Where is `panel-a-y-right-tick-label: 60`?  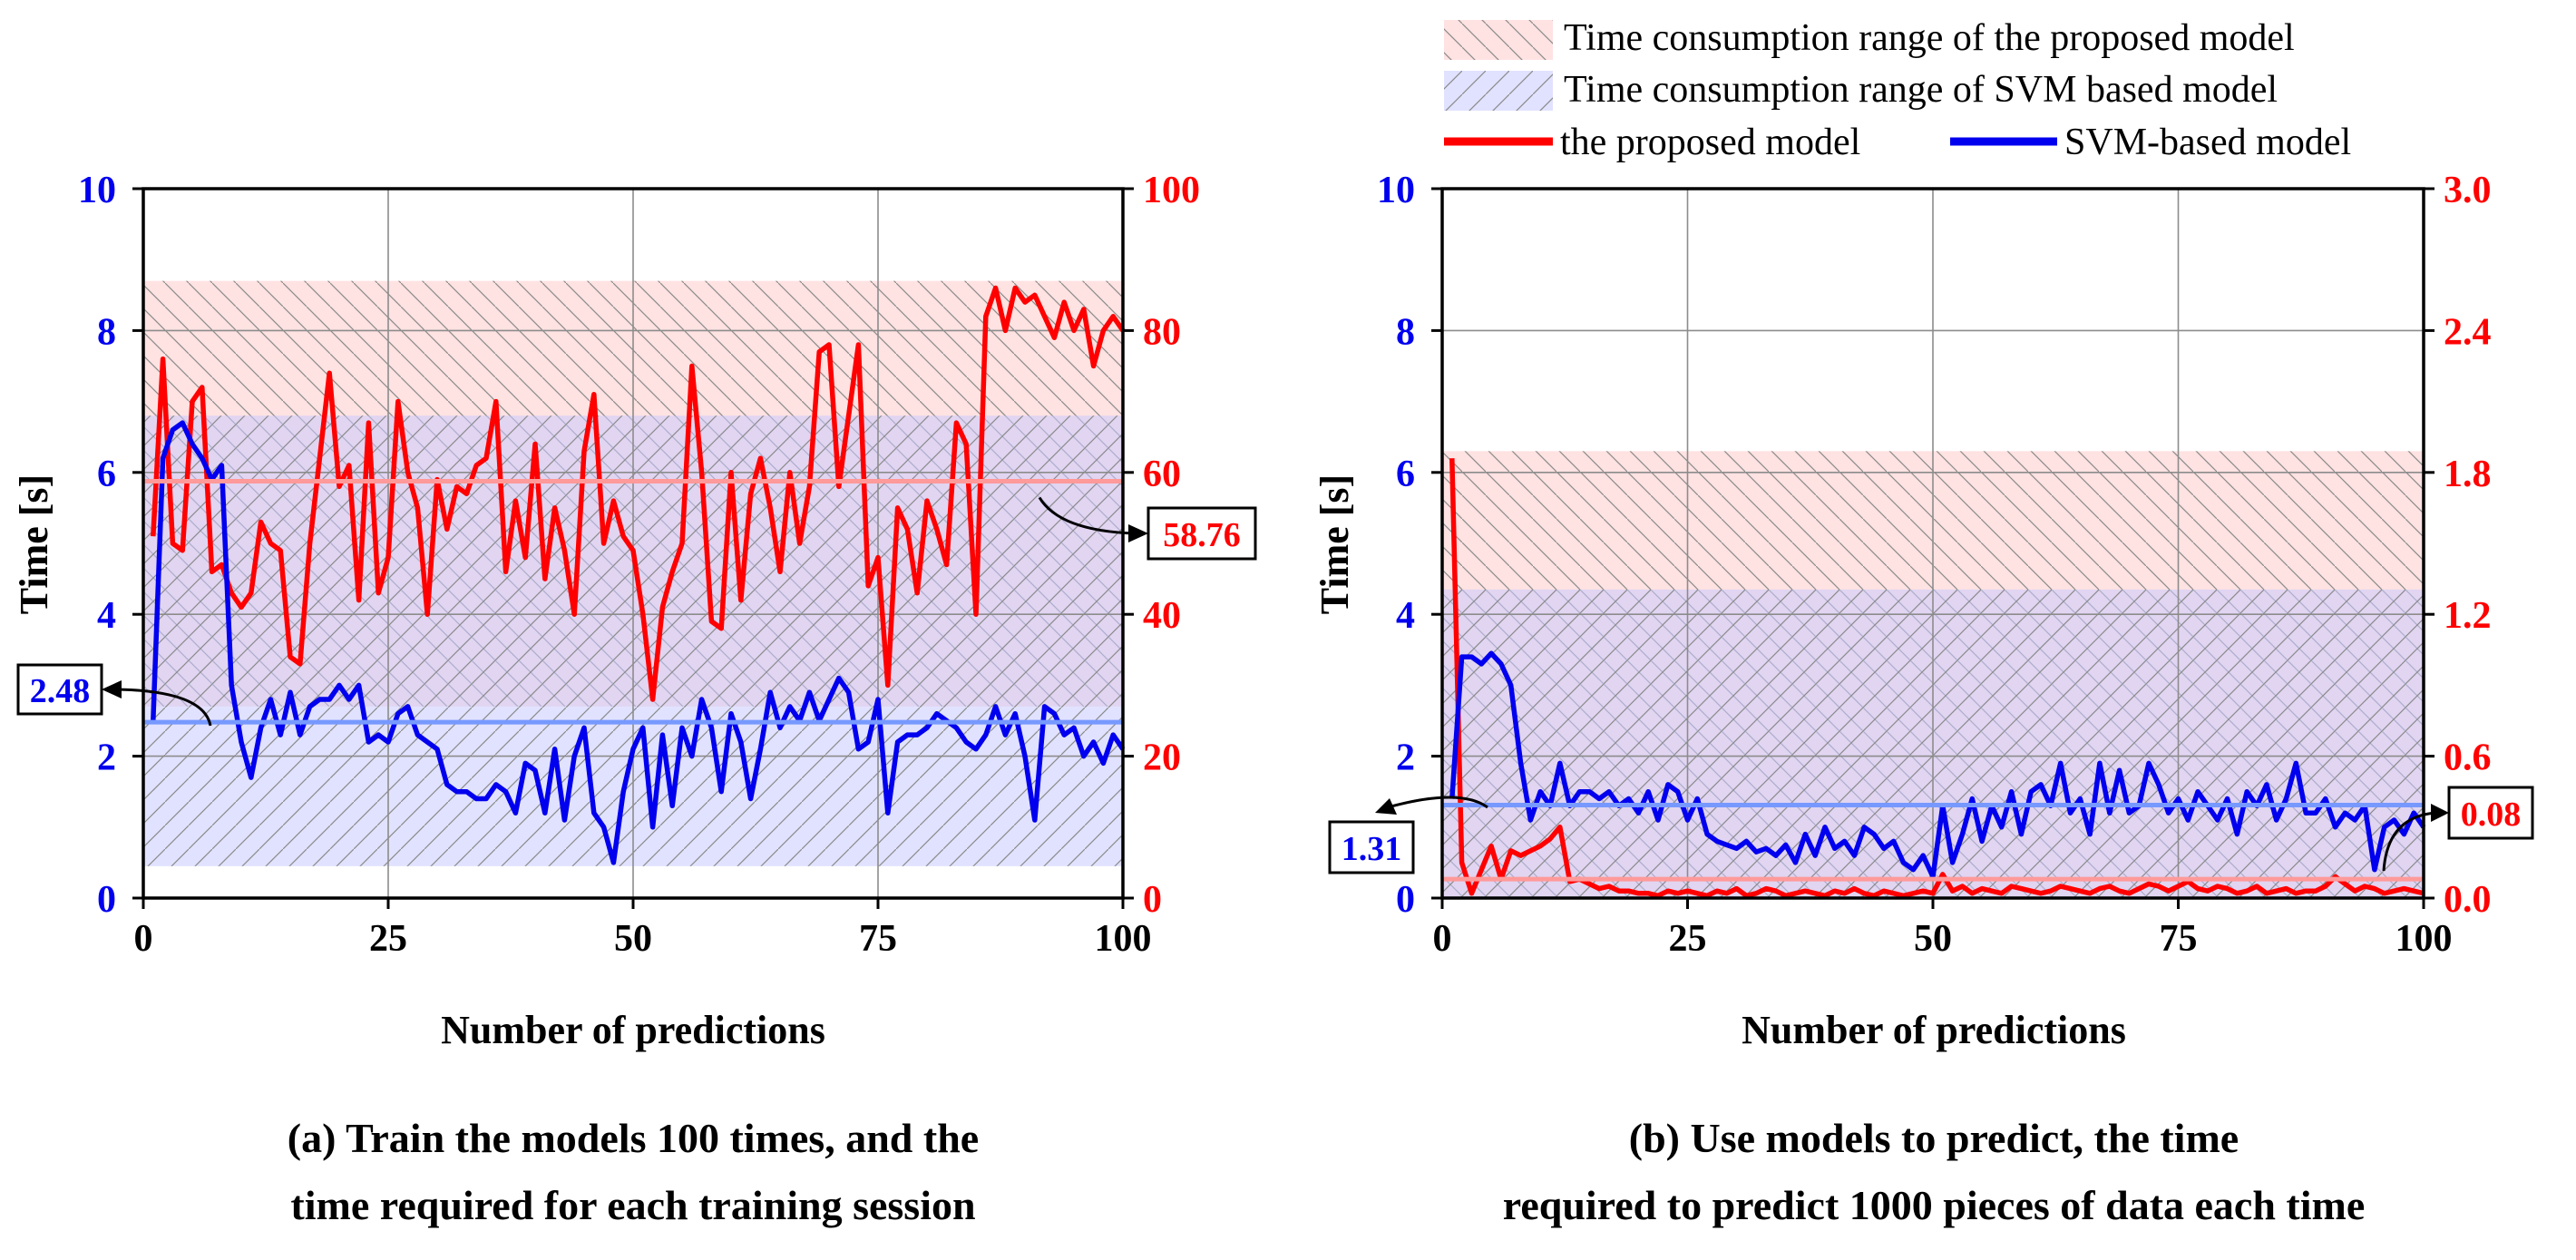
panel-a-y-right-tick-label: 60 is located at coordinates (1162, 475).